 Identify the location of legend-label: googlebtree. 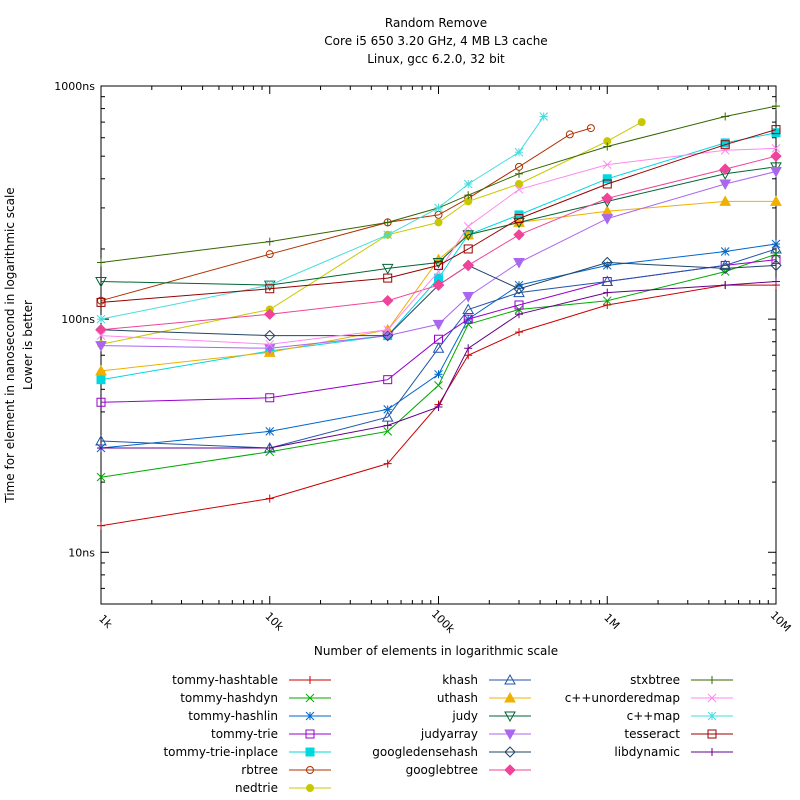
(442, 770).